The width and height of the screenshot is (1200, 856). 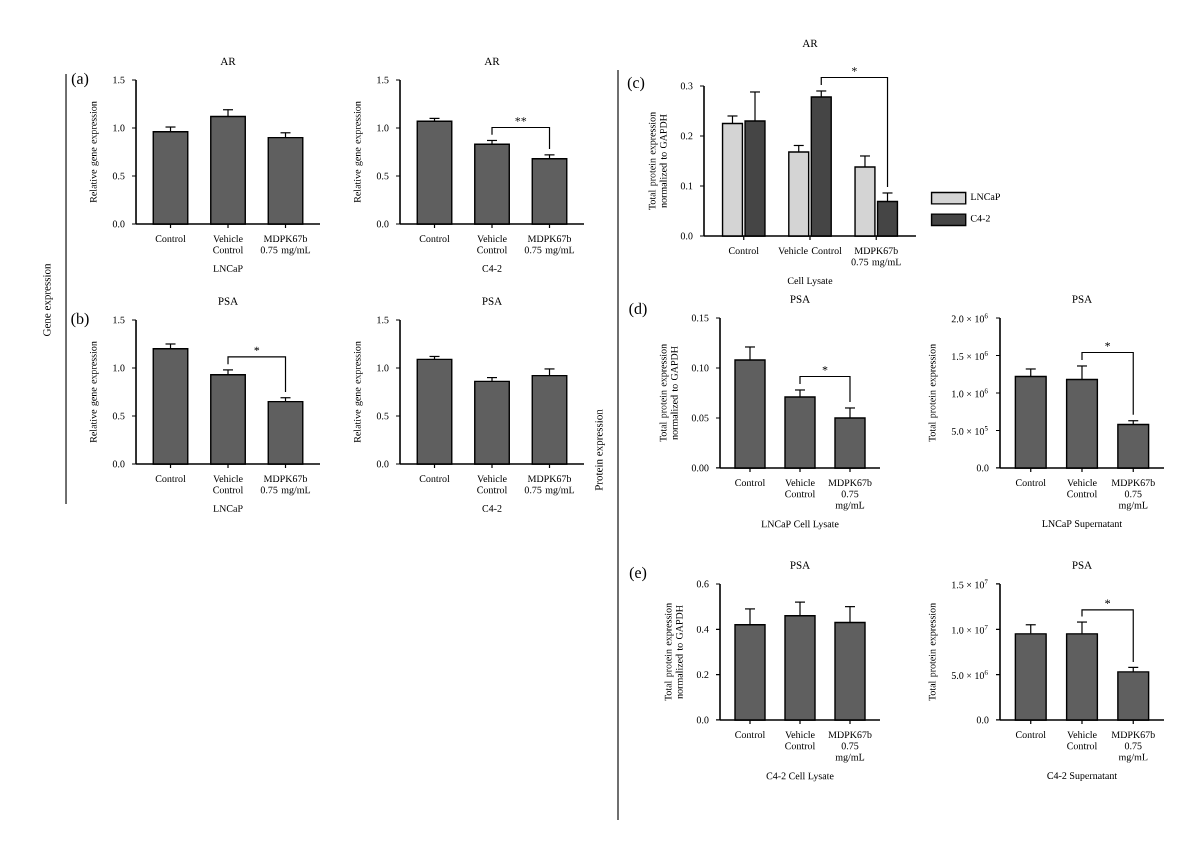 I want to click on text: (d), so click(x=638, y=310).